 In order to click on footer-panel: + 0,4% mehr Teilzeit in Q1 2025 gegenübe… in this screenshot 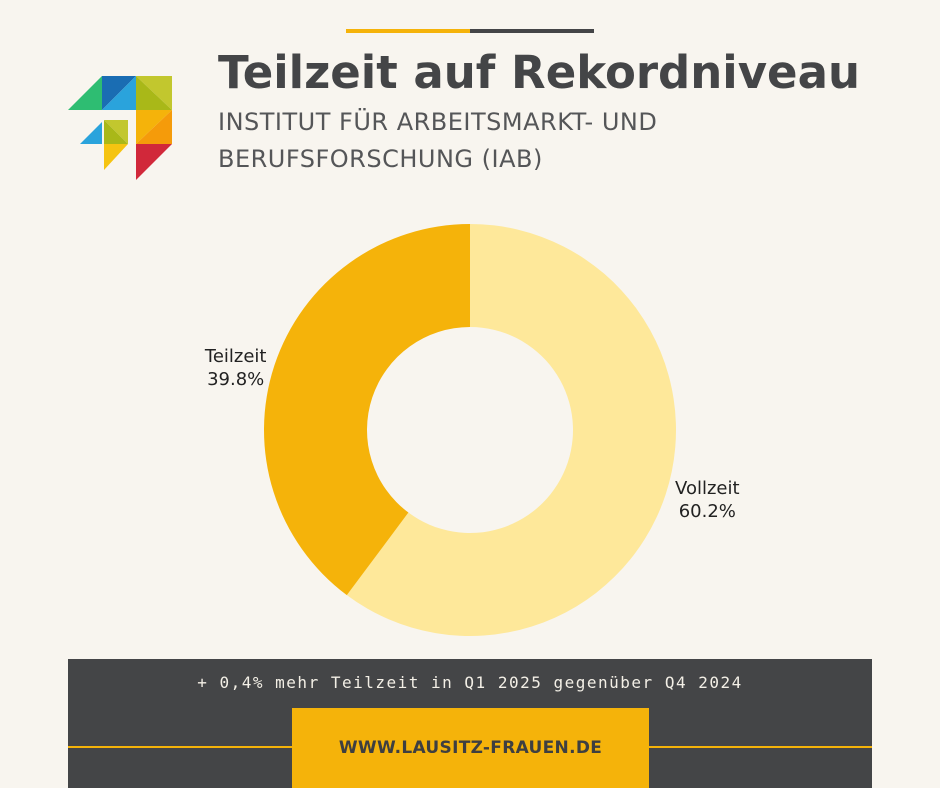, I will do `click(470, 723)`.